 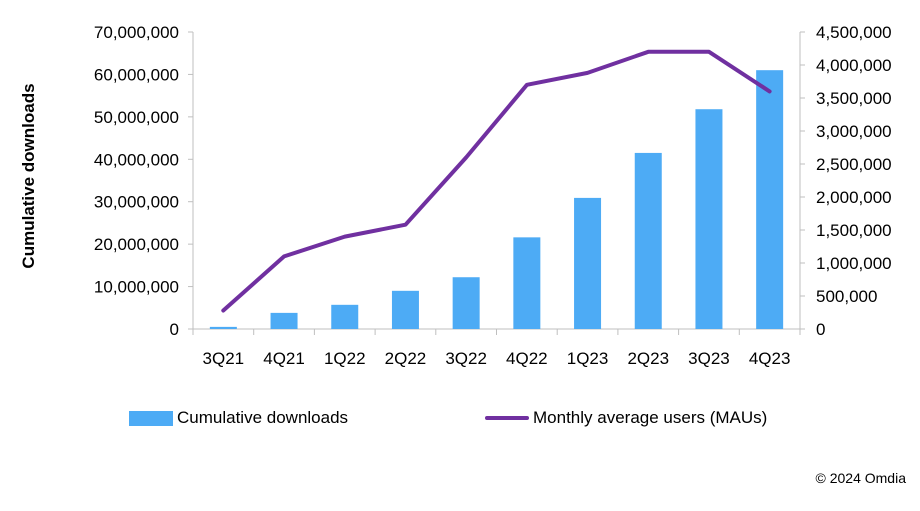 I want to click on legend-item-downloads: Cumulative downloads, so click(x=238, y=418).